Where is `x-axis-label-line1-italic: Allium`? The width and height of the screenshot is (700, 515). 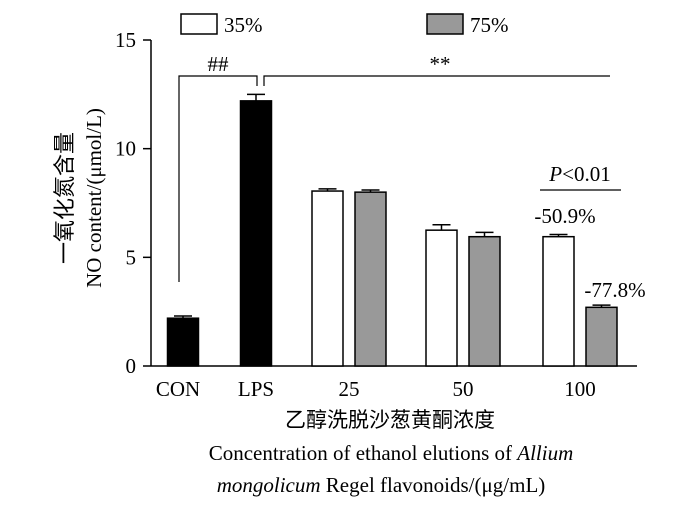 x-axis-label-line1-italic: Allium is located at coordinates (544, 453).